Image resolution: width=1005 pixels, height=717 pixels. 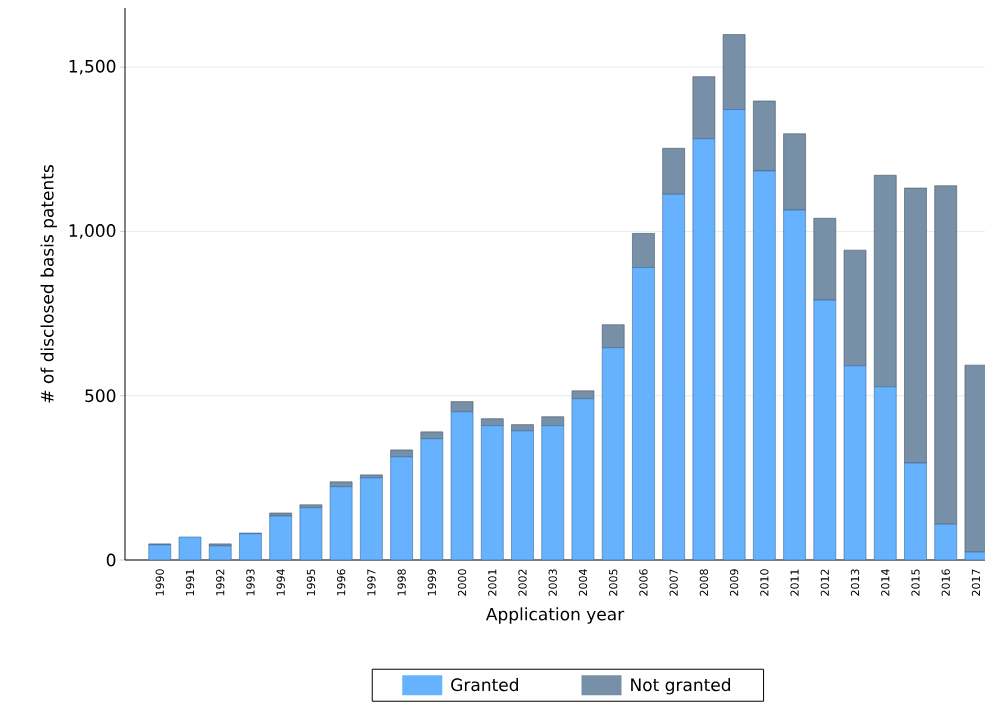 What do you see at coordinates (824, 582) in the screenshot?
I see `x-tick-label: 2012` at bounding box center [824, 582].